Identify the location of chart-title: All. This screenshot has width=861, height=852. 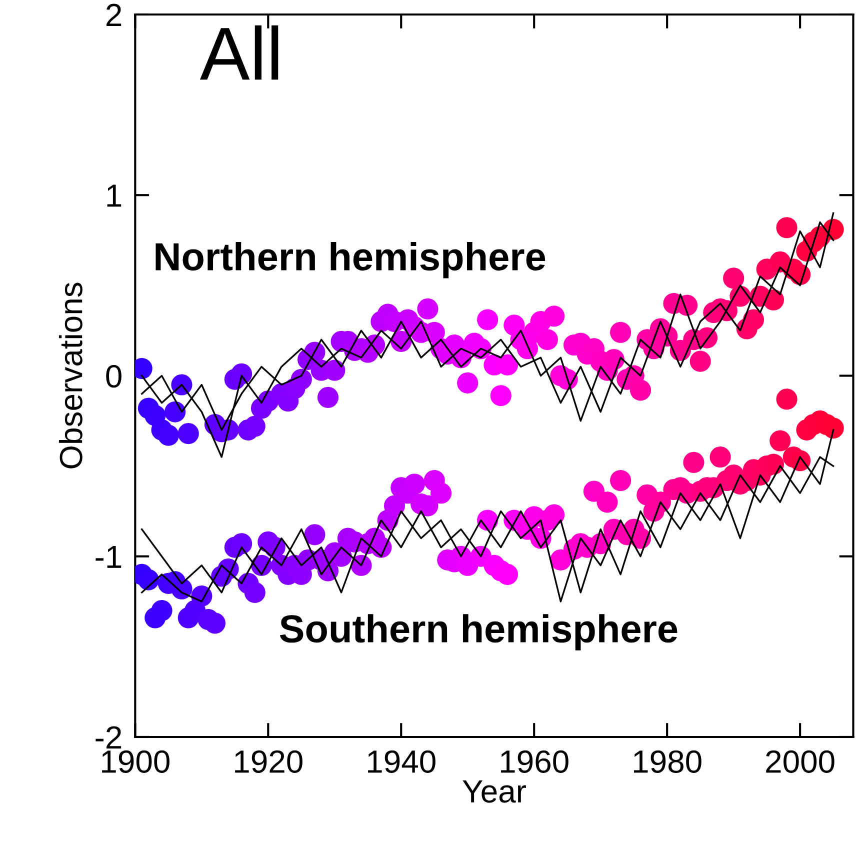
(239, 52).